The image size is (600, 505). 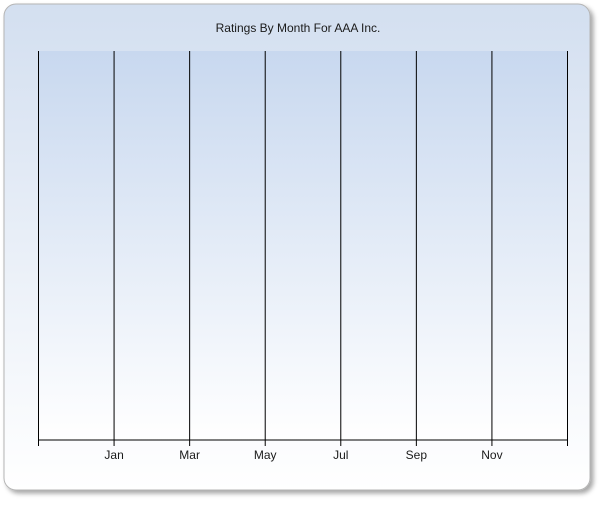 I want to click on x-tick-label: Mar, so click(x=189, y=455).